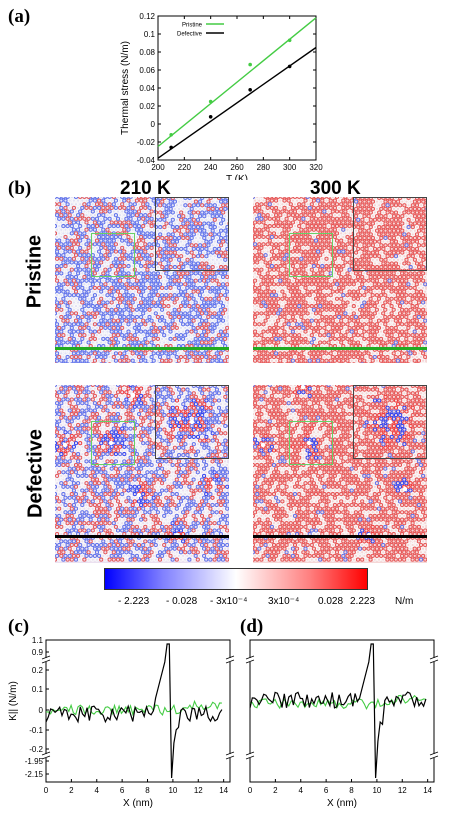  I want to click on x-tick-label: 260, so click(237, 167).